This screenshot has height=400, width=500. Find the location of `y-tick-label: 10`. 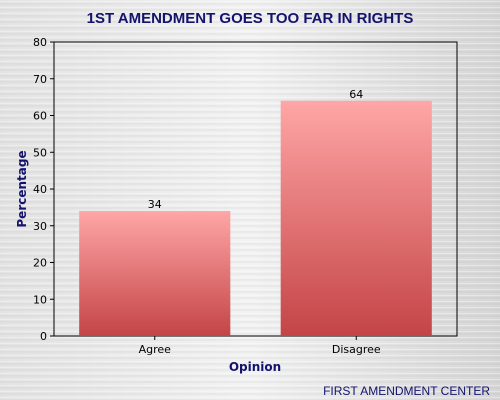

y-tick-label: 10 is located at coordinates (40, 299).